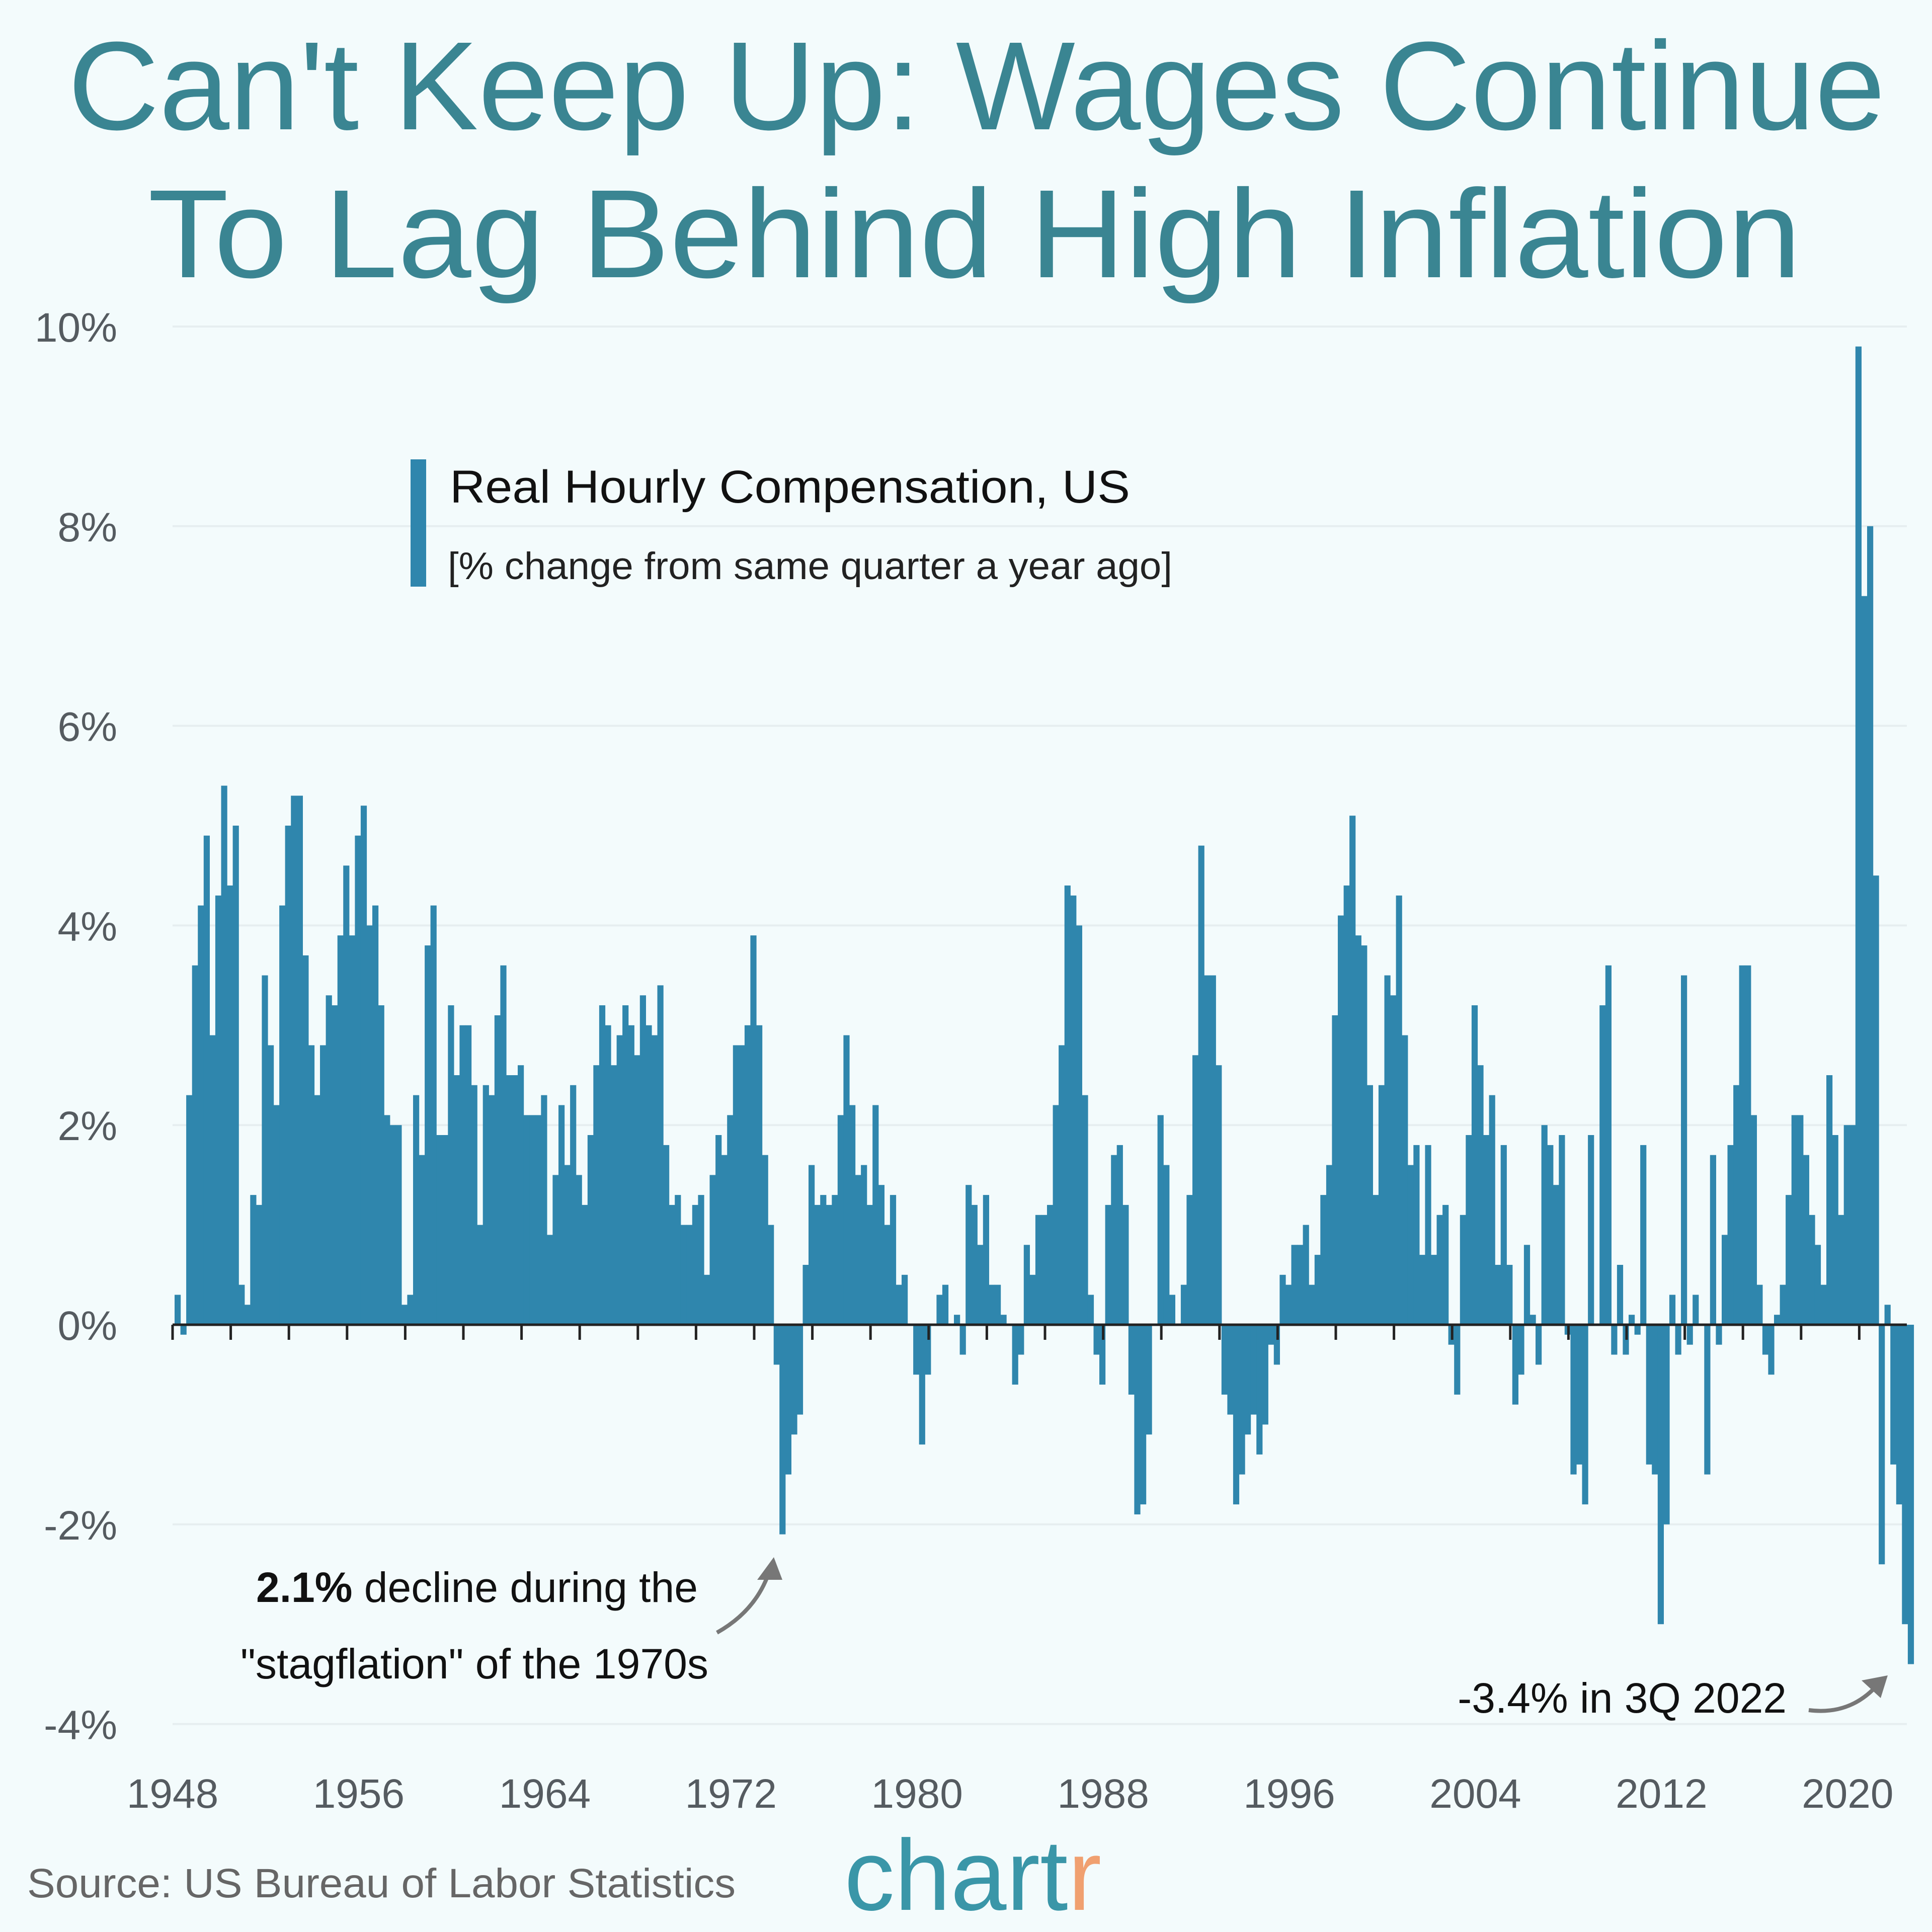 The height and width of the screenshot is (1932, 1932). I want to click on x-tick-label: 1964, so click(545, 1794).